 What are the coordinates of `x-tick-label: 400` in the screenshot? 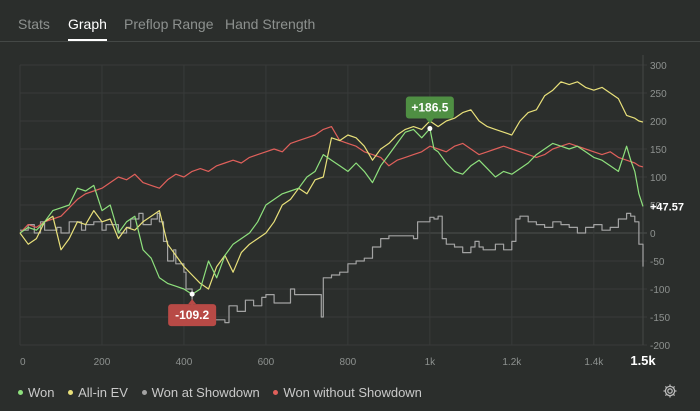 It's located at (184, 362).